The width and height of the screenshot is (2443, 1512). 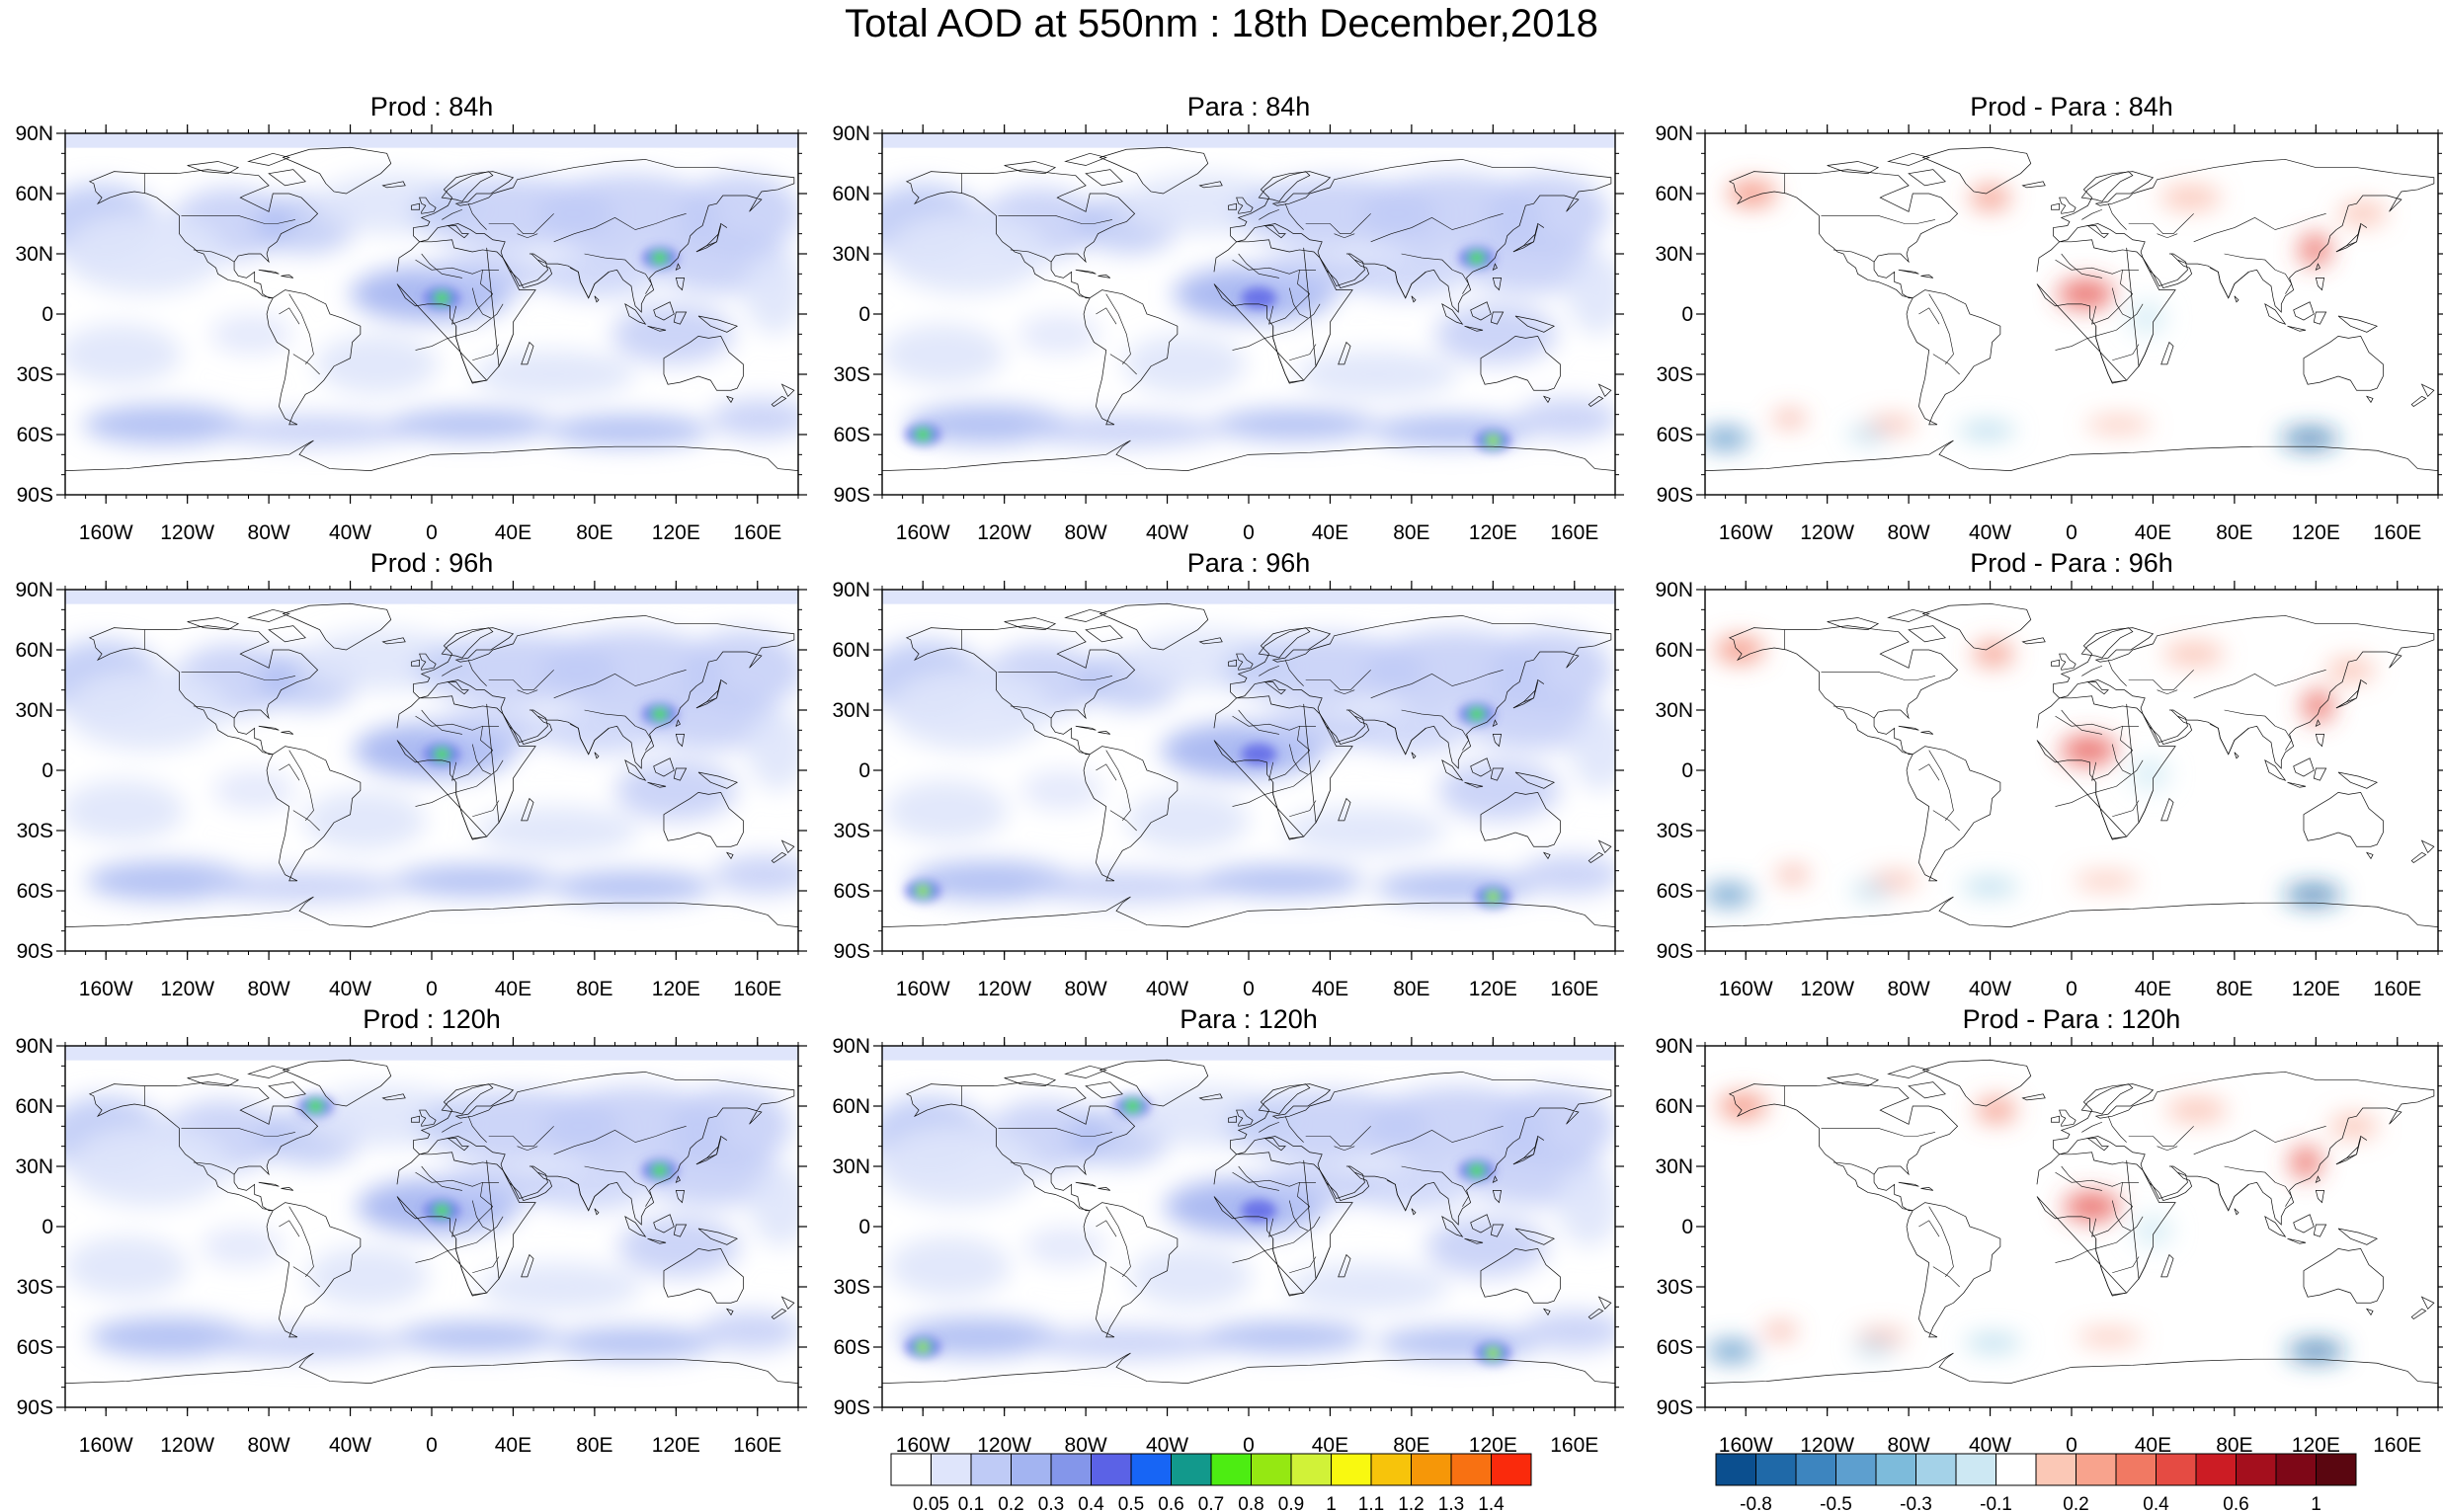 What do you see at coordinates (1250, 1503) in the screenshot?
I see `colorbar-label: 0.8` at bounding box center [1250, 1503].